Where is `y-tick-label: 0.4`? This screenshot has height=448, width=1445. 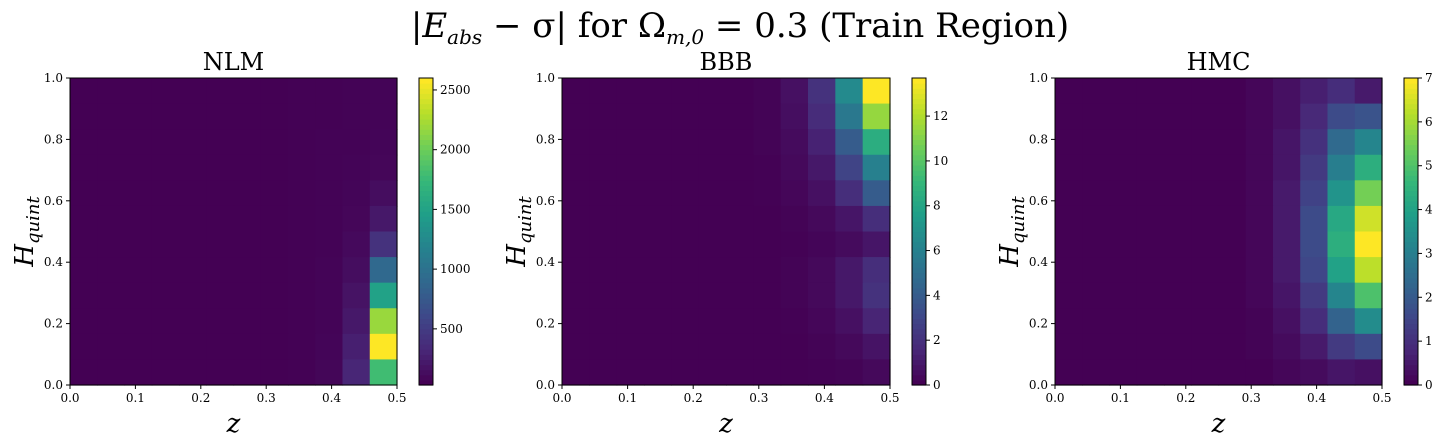 y-tick-label: 0.4 is located at coordinates (53, 262).